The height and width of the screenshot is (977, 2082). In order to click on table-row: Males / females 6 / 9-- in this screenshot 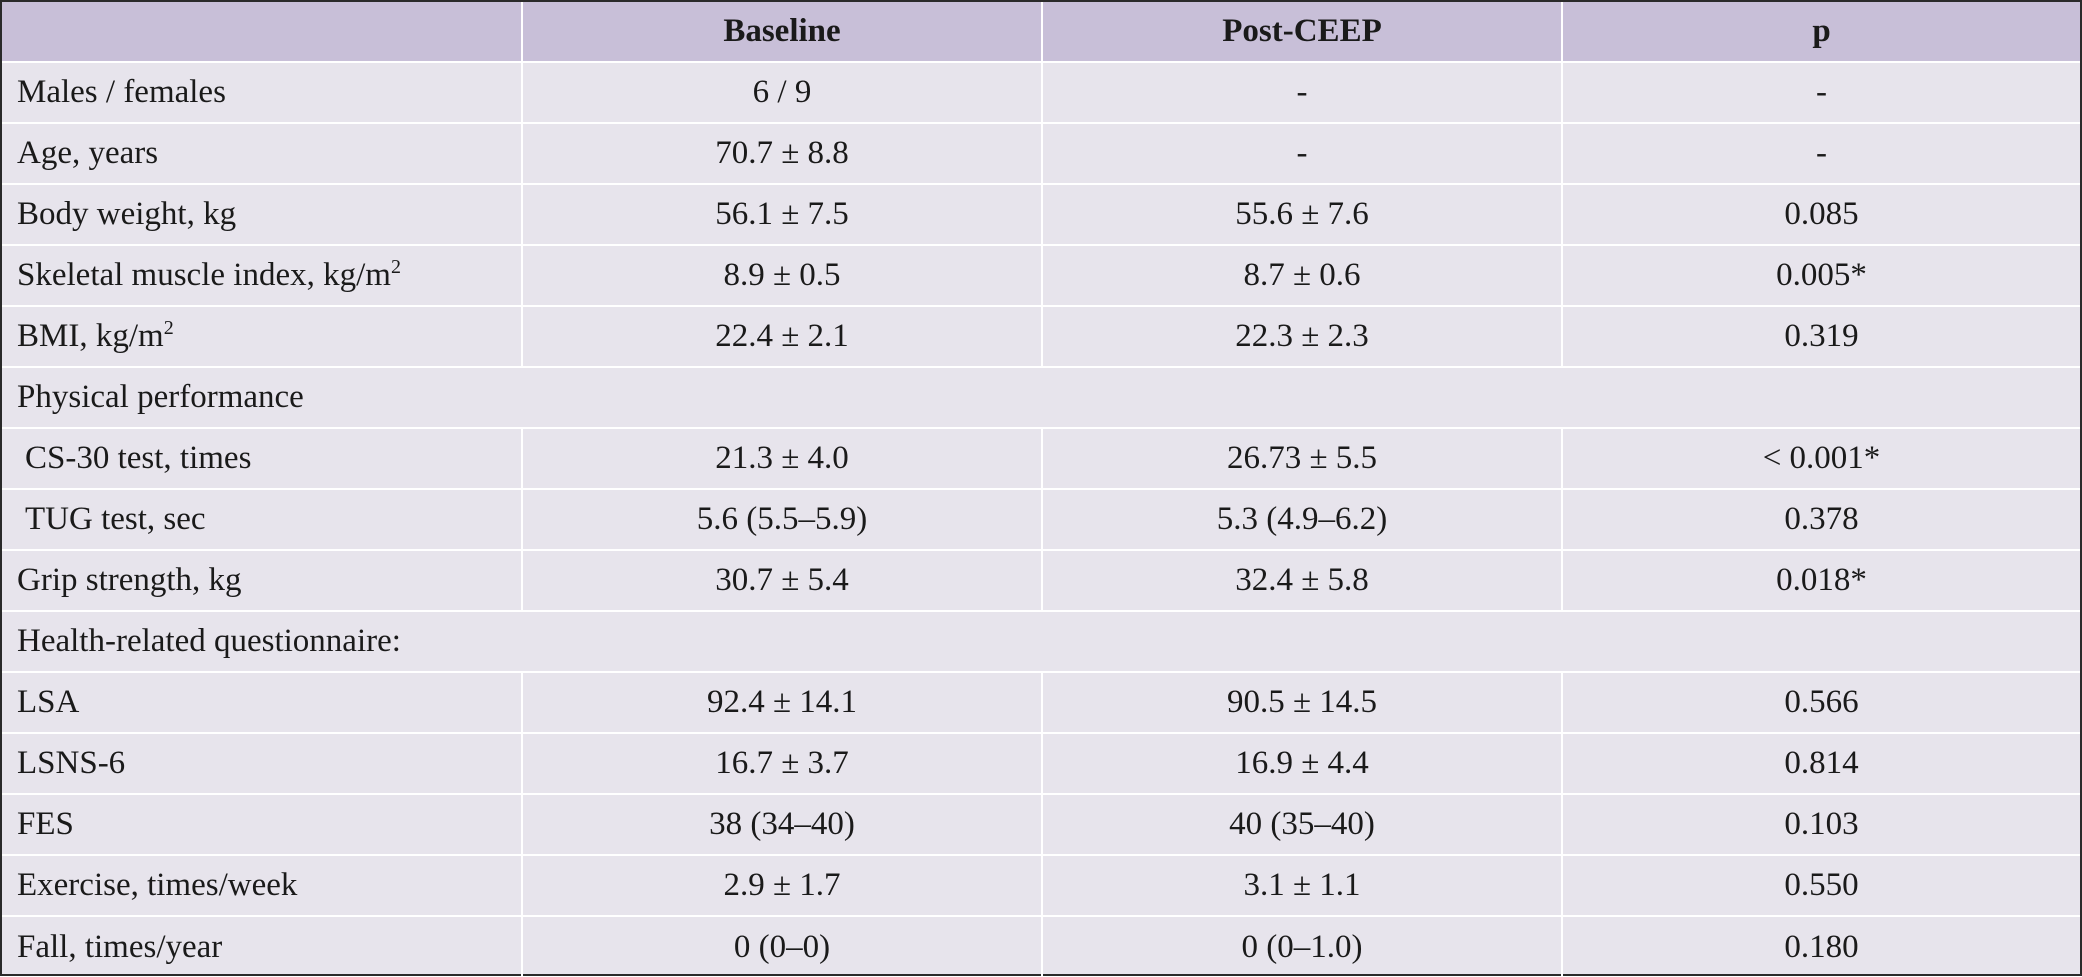, I will do `click(1041, 92)`.